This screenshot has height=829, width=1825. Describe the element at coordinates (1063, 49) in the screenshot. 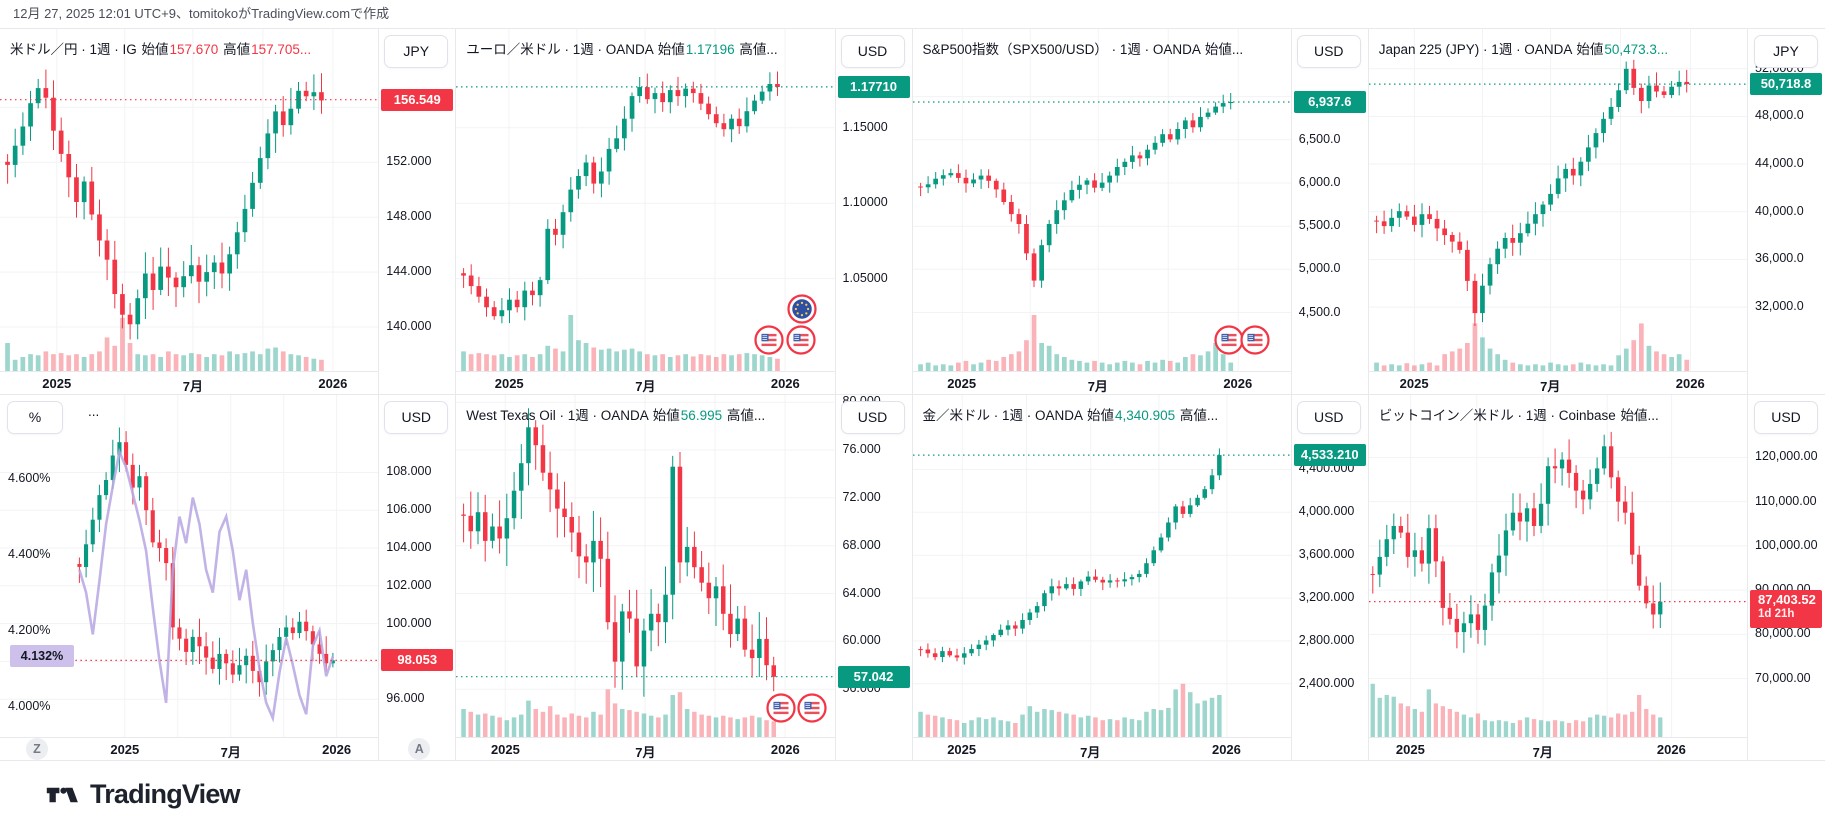

I see `legend-text: S&P500指数（SPX500/USD） · 1週 · OANDA` at that location.